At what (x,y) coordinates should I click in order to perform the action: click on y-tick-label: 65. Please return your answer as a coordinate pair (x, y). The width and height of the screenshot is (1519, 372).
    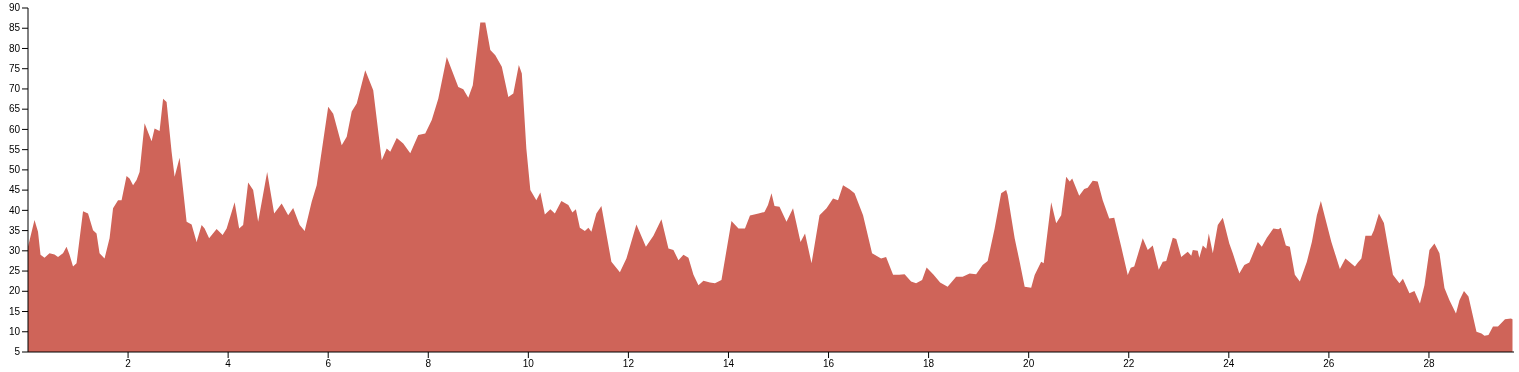
    Looking at the image, I should click on (14, 109).